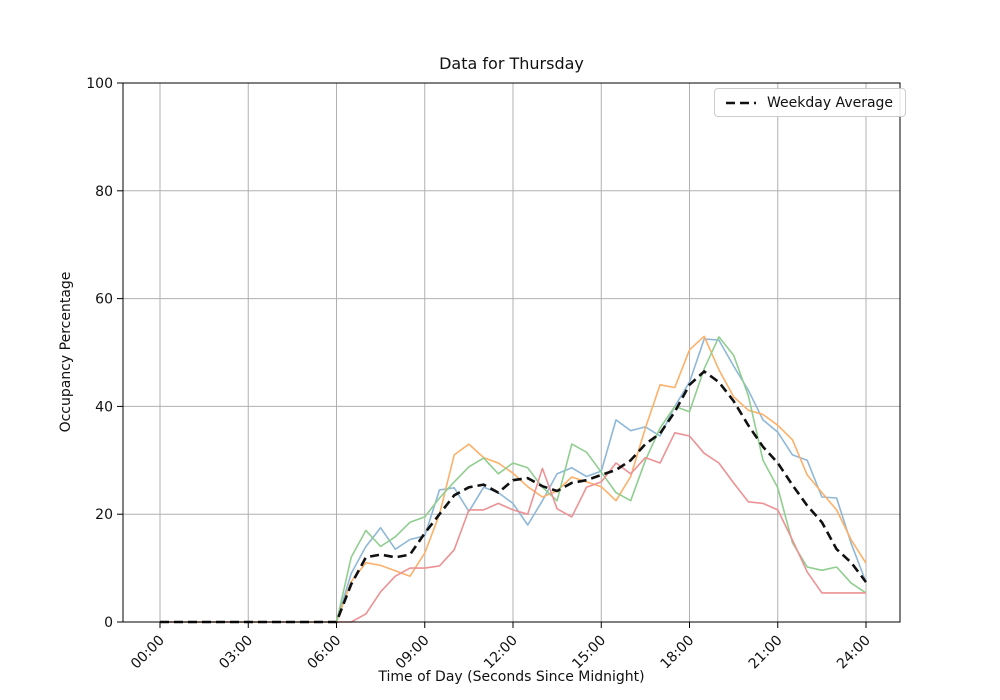 The height and width of the screenshot is (700, 1000). Describe the element at coordinates (148, 653) in the screenshot. I see `x-tick-label: 00:00` at that location.